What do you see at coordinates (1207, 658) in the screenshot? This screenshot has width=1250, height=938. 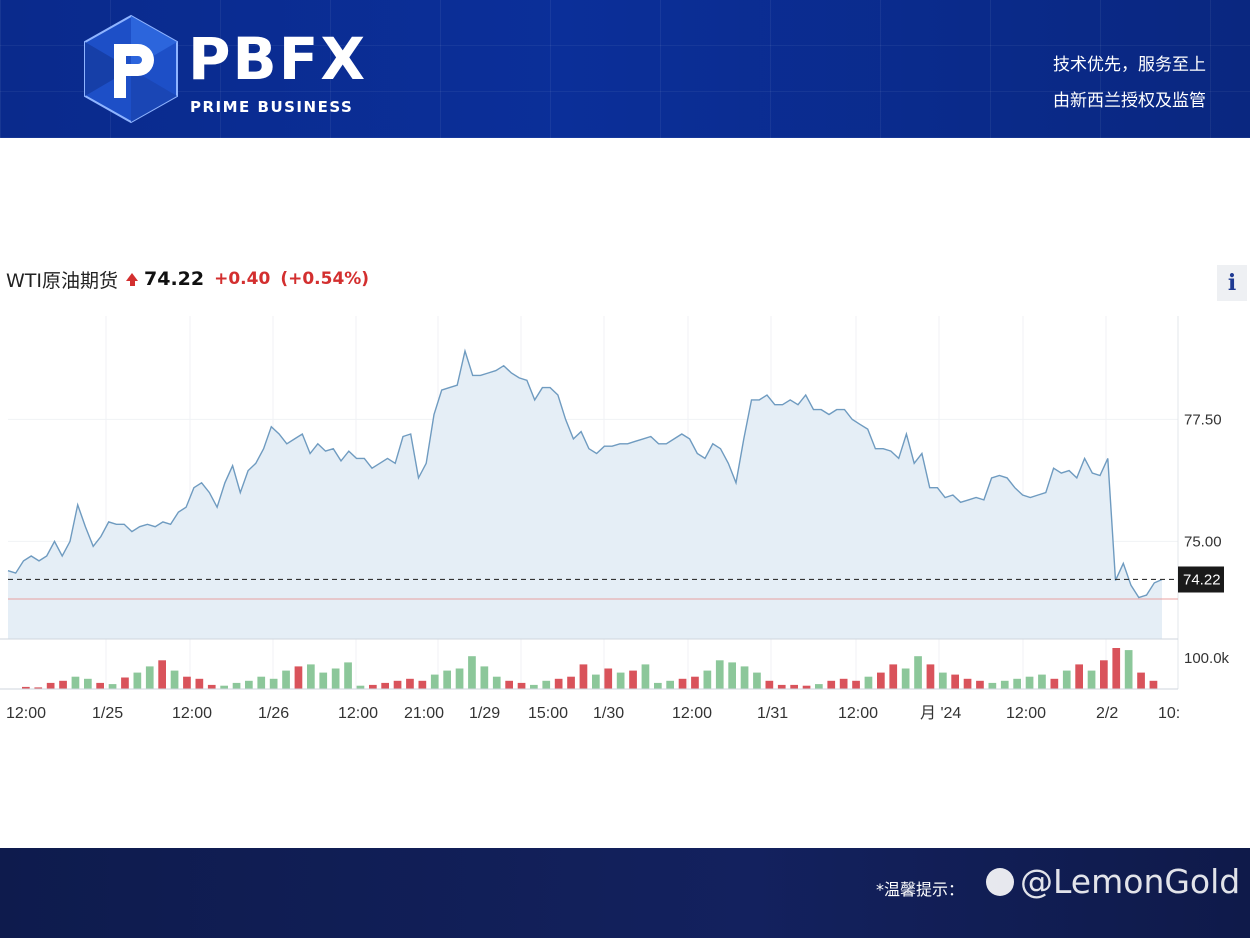 I see `volume-axis-label: 100.0k` at bounding box center [1207, 658].